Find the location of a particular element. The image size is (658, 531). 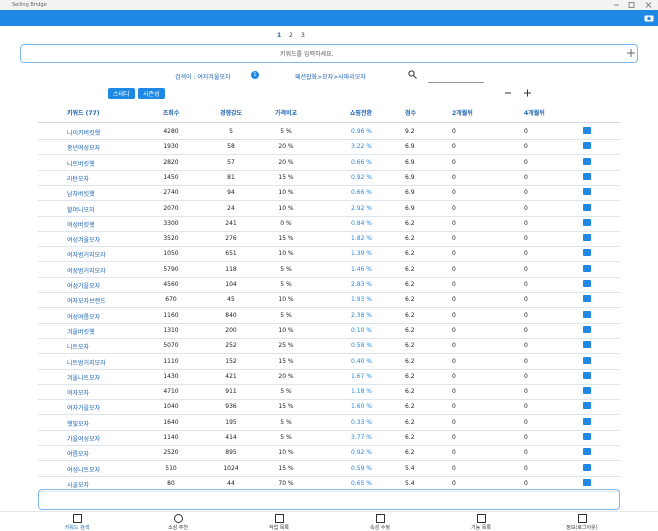

keyword-link: 여자벙거지모자 is located at coordinates (86, 256).